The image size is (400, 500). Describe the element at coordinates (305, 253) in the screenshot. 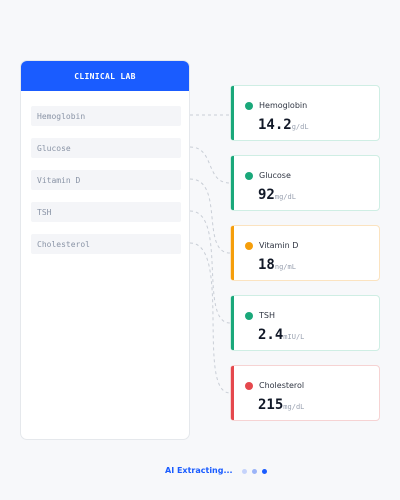

I see `result-card-vitamin-d: Vitamin D 18ng/mL` at that location.